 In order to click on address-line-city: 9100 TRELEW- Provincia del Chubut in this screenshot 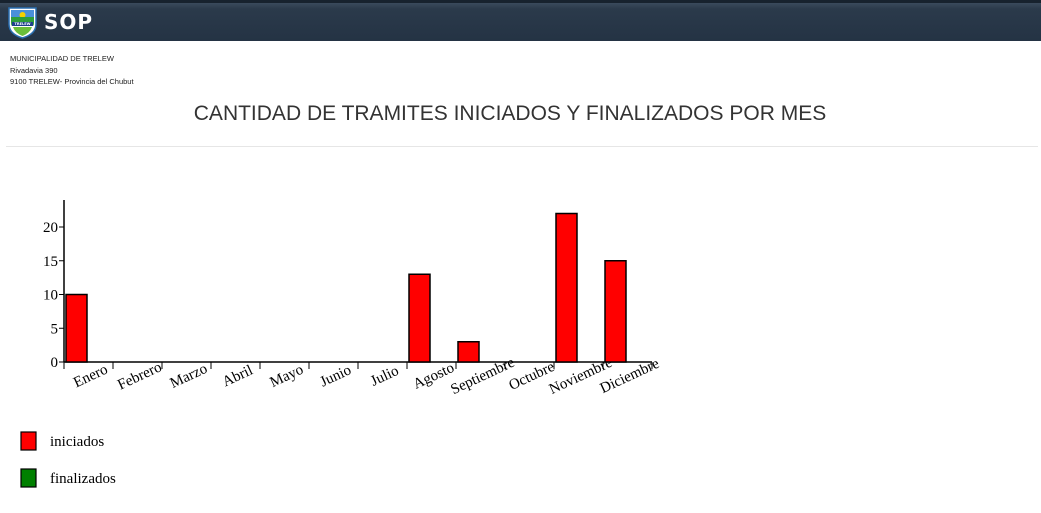, I will do `click(72, 81)`.